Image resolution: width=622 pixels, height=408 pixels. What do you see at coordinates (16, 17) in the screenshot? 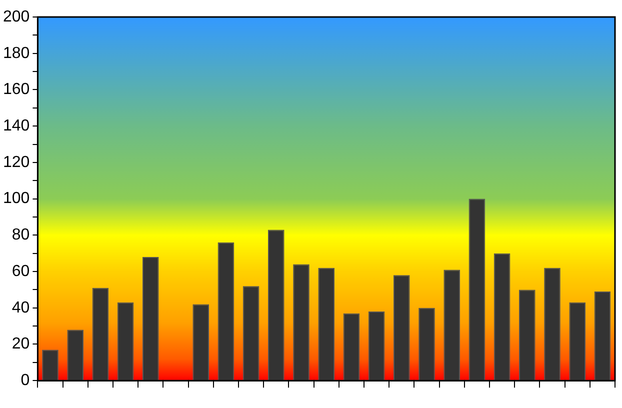
I see `y-tick-label: 200` at bounding box center [16, 17].